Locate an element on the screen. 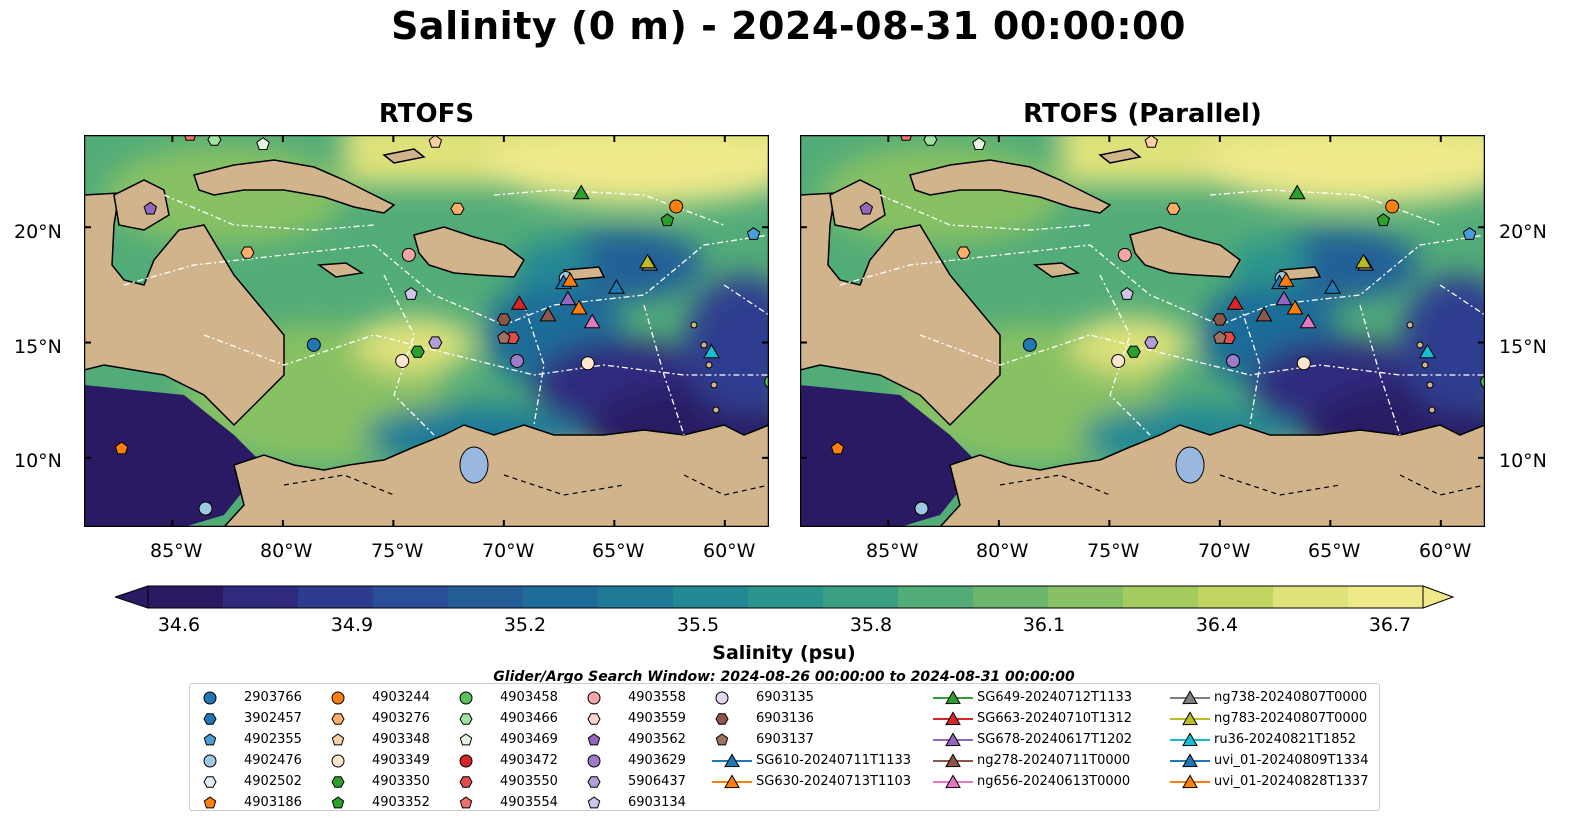  colorbar-tick-label: 36.7 is located at coordinates (1390, 625).